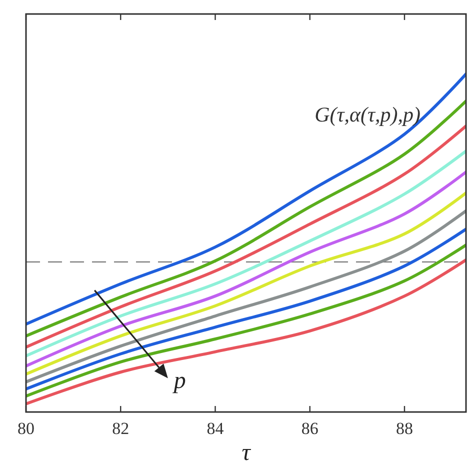 The width and height of the screenshot is (474, 474). I want to click on x-axis-title: τ, so click(247, 453).